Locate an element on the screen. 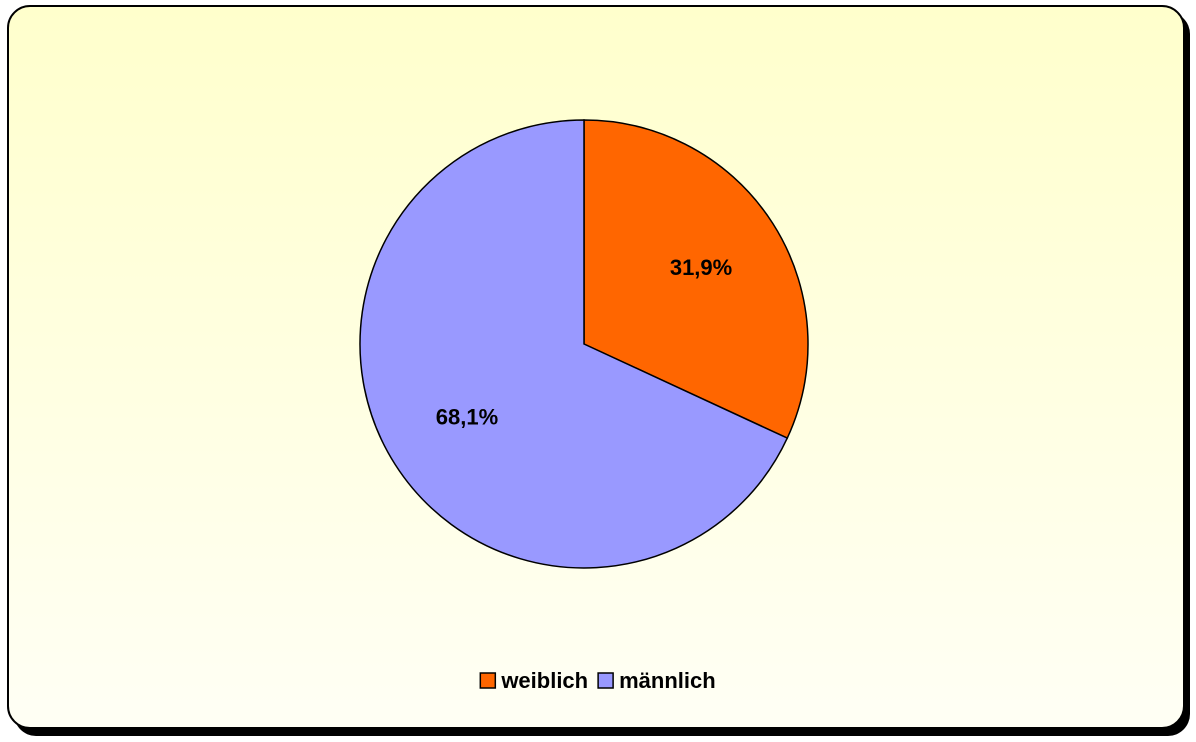 Image resolution: width=1196 pixels, height=742 pixels. legend-label: männlich is located at coordinates (667, 680).